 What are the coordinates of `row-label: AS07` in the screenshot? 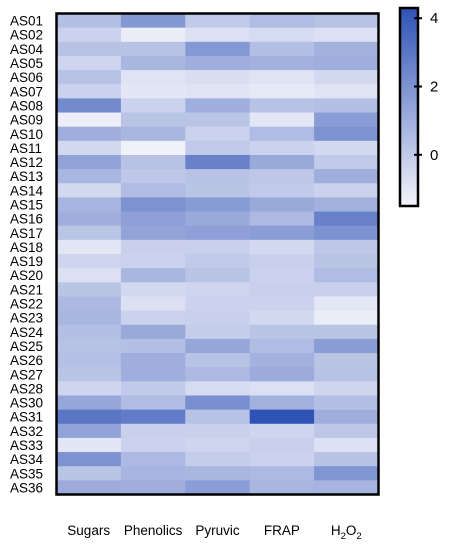 It's located at (26, 91).